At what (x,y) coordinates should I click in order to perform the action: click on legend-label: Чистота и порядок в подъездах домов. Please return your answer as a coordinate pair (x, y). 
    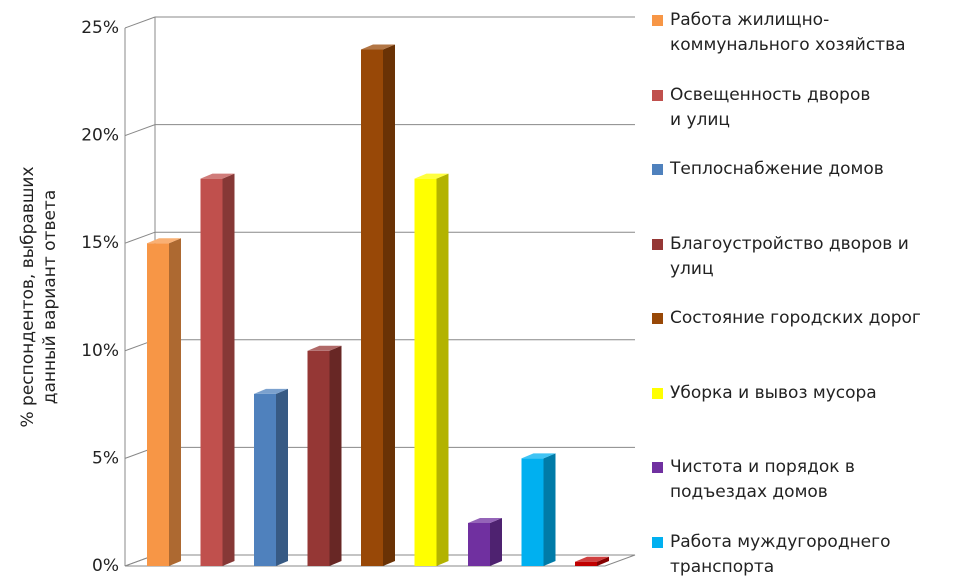
    Looking at the image, I should click on (762, 479).